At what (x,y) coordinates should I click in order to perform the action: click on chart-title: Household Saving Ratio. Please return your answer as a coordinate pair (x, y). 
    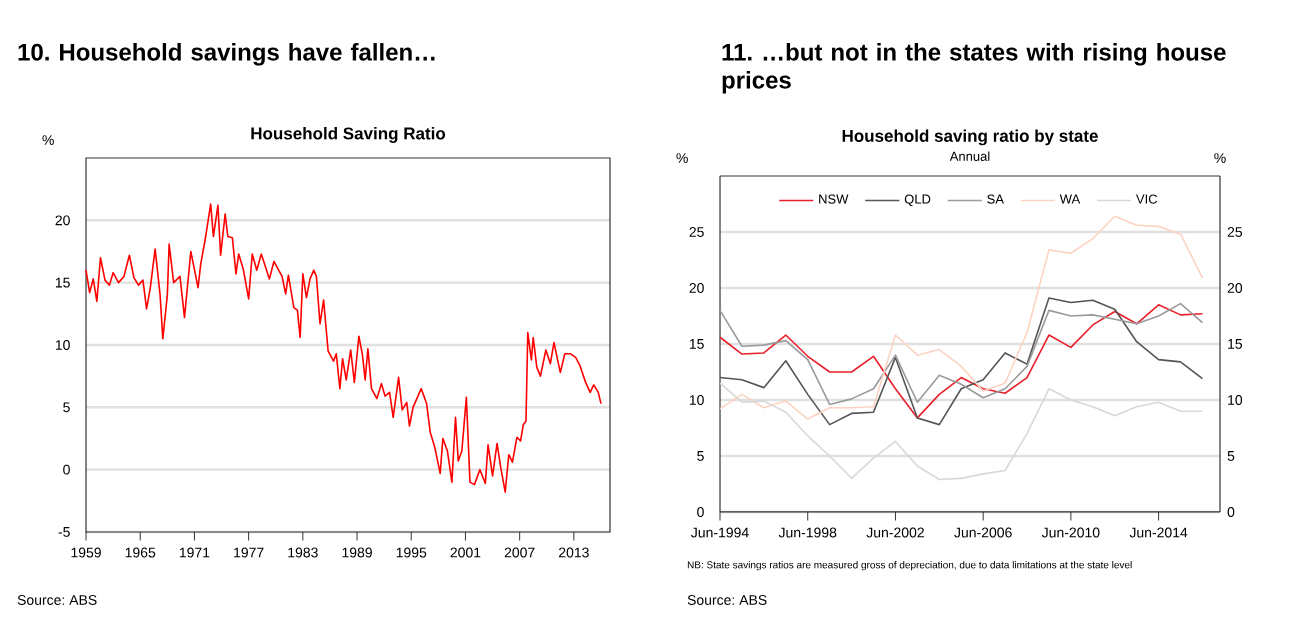
    Looking at the image, I should click on (348, 134).